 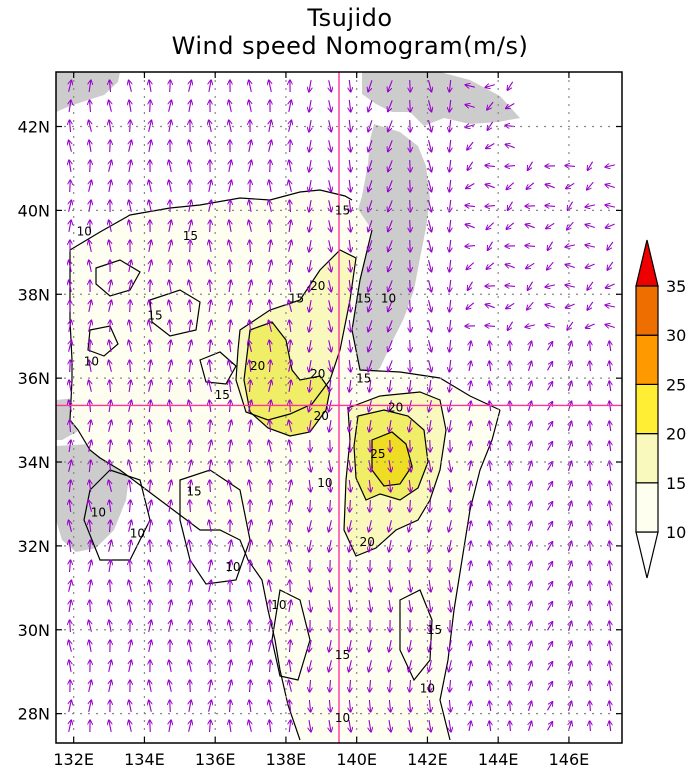 What do you see at coordinates (73, 759) in the screenshot?
I see `x-tick-label: 132E` at bounding box center [73, 759].